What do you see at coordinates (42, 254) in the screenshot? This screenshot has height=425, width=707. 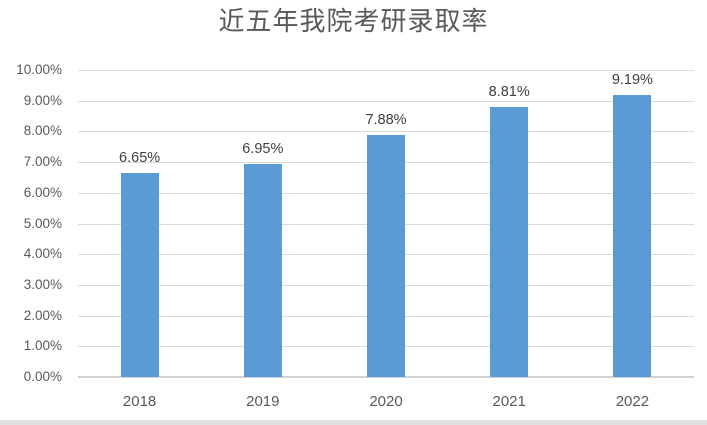 I see `y-axis-tick-label: 4.00%` at bounding box center [42, 254].